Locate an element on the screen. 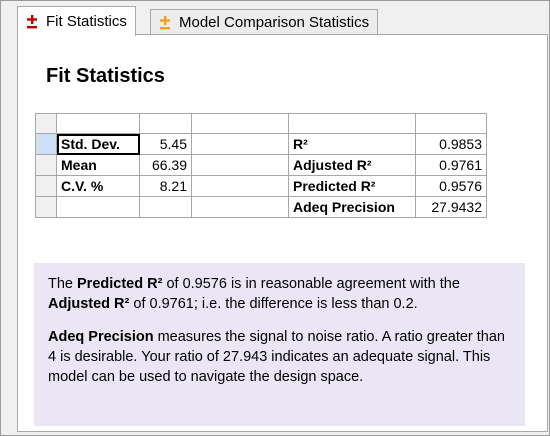 Image resolution: width=550 pixels, height=436 pixels. corner-cell is located at coordinates (46, 123).